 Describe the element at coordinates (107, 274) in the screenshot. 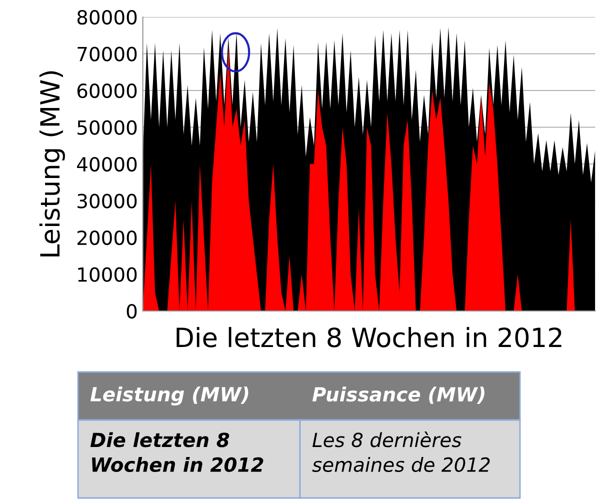

I see `y-tick-label: 10000` at that location.